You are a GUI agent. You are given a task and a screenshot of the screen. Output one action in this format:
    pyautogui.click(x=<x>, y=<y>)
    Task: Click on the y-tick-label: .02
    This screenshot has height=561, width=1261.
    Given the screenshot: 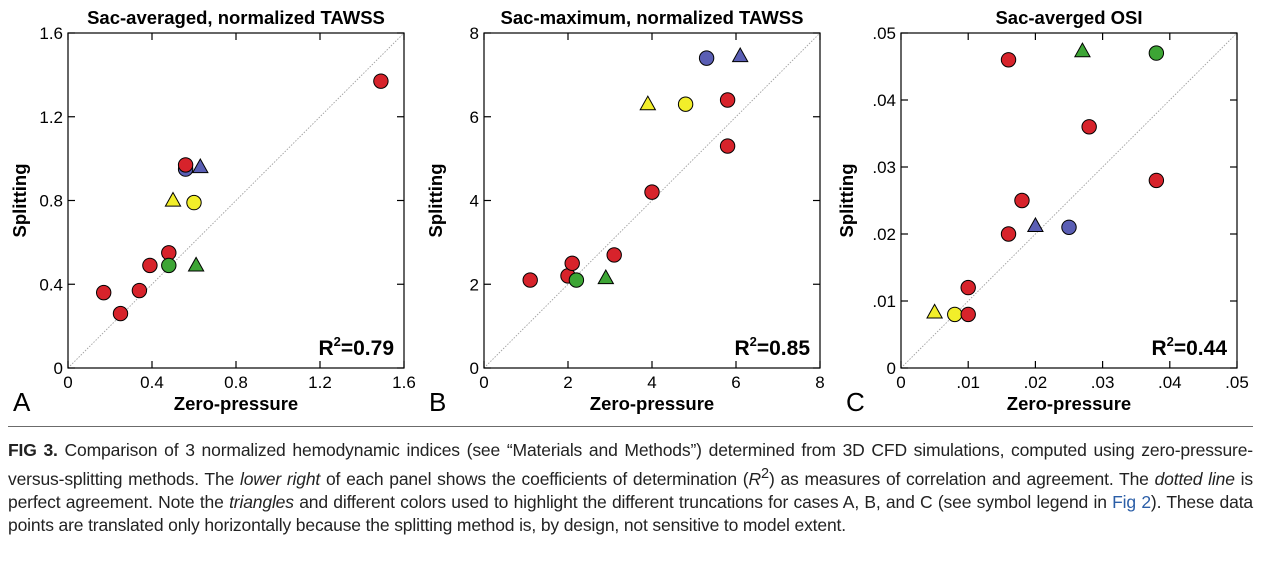 What is the action you would take?
    pyautogui.click(x=884, y=234)
    